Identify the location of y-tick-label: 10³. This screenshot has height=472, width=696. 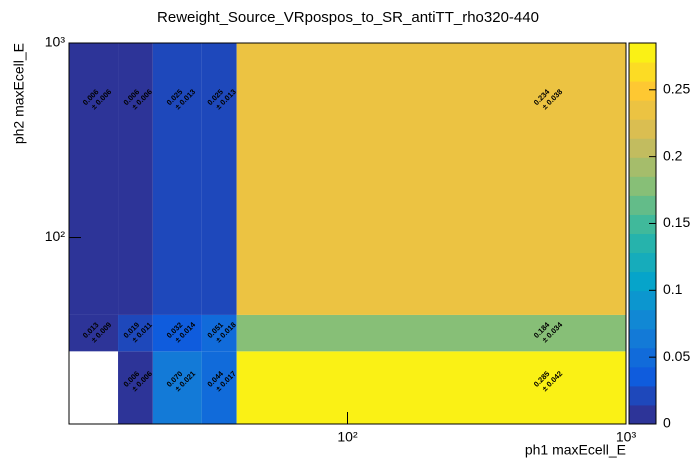
(55, 42).